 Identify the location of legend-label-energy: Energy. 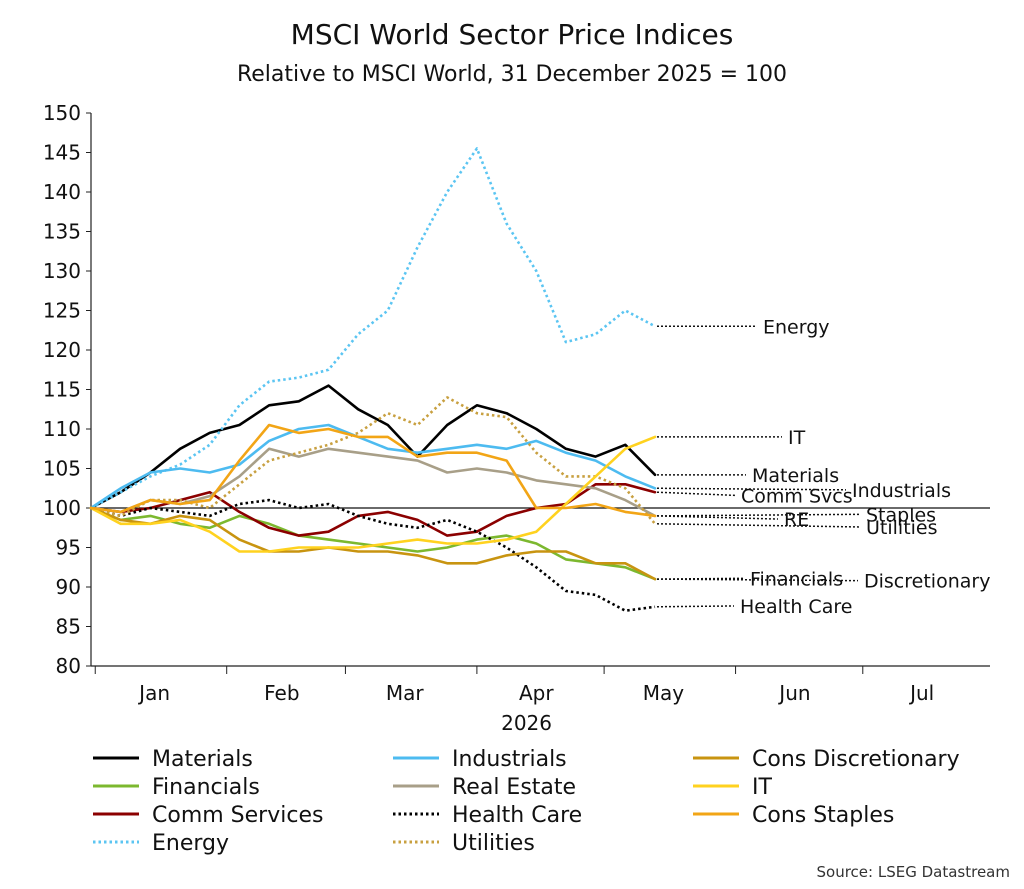
(190, 843).